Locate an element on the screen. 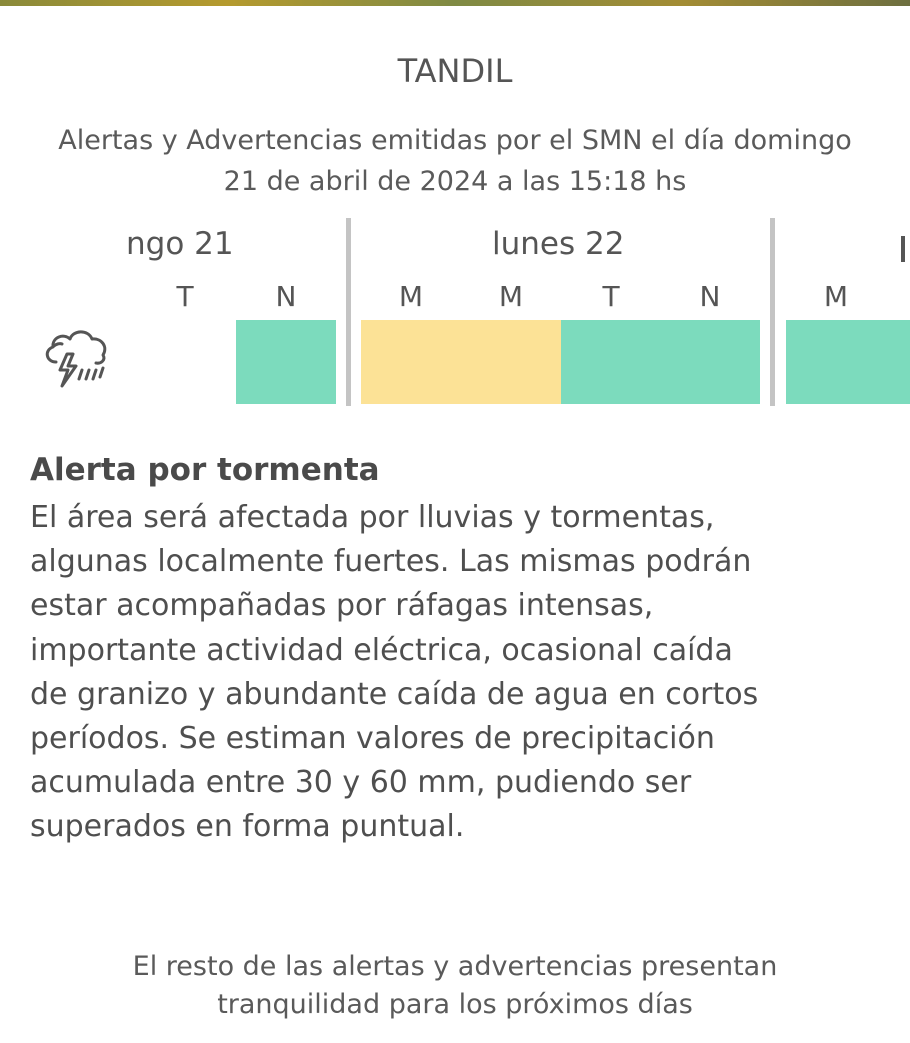 The height and width of the screenshot is (1043, 910). alert-title: Alerta por tormenta is located at coordinates (205, 470).